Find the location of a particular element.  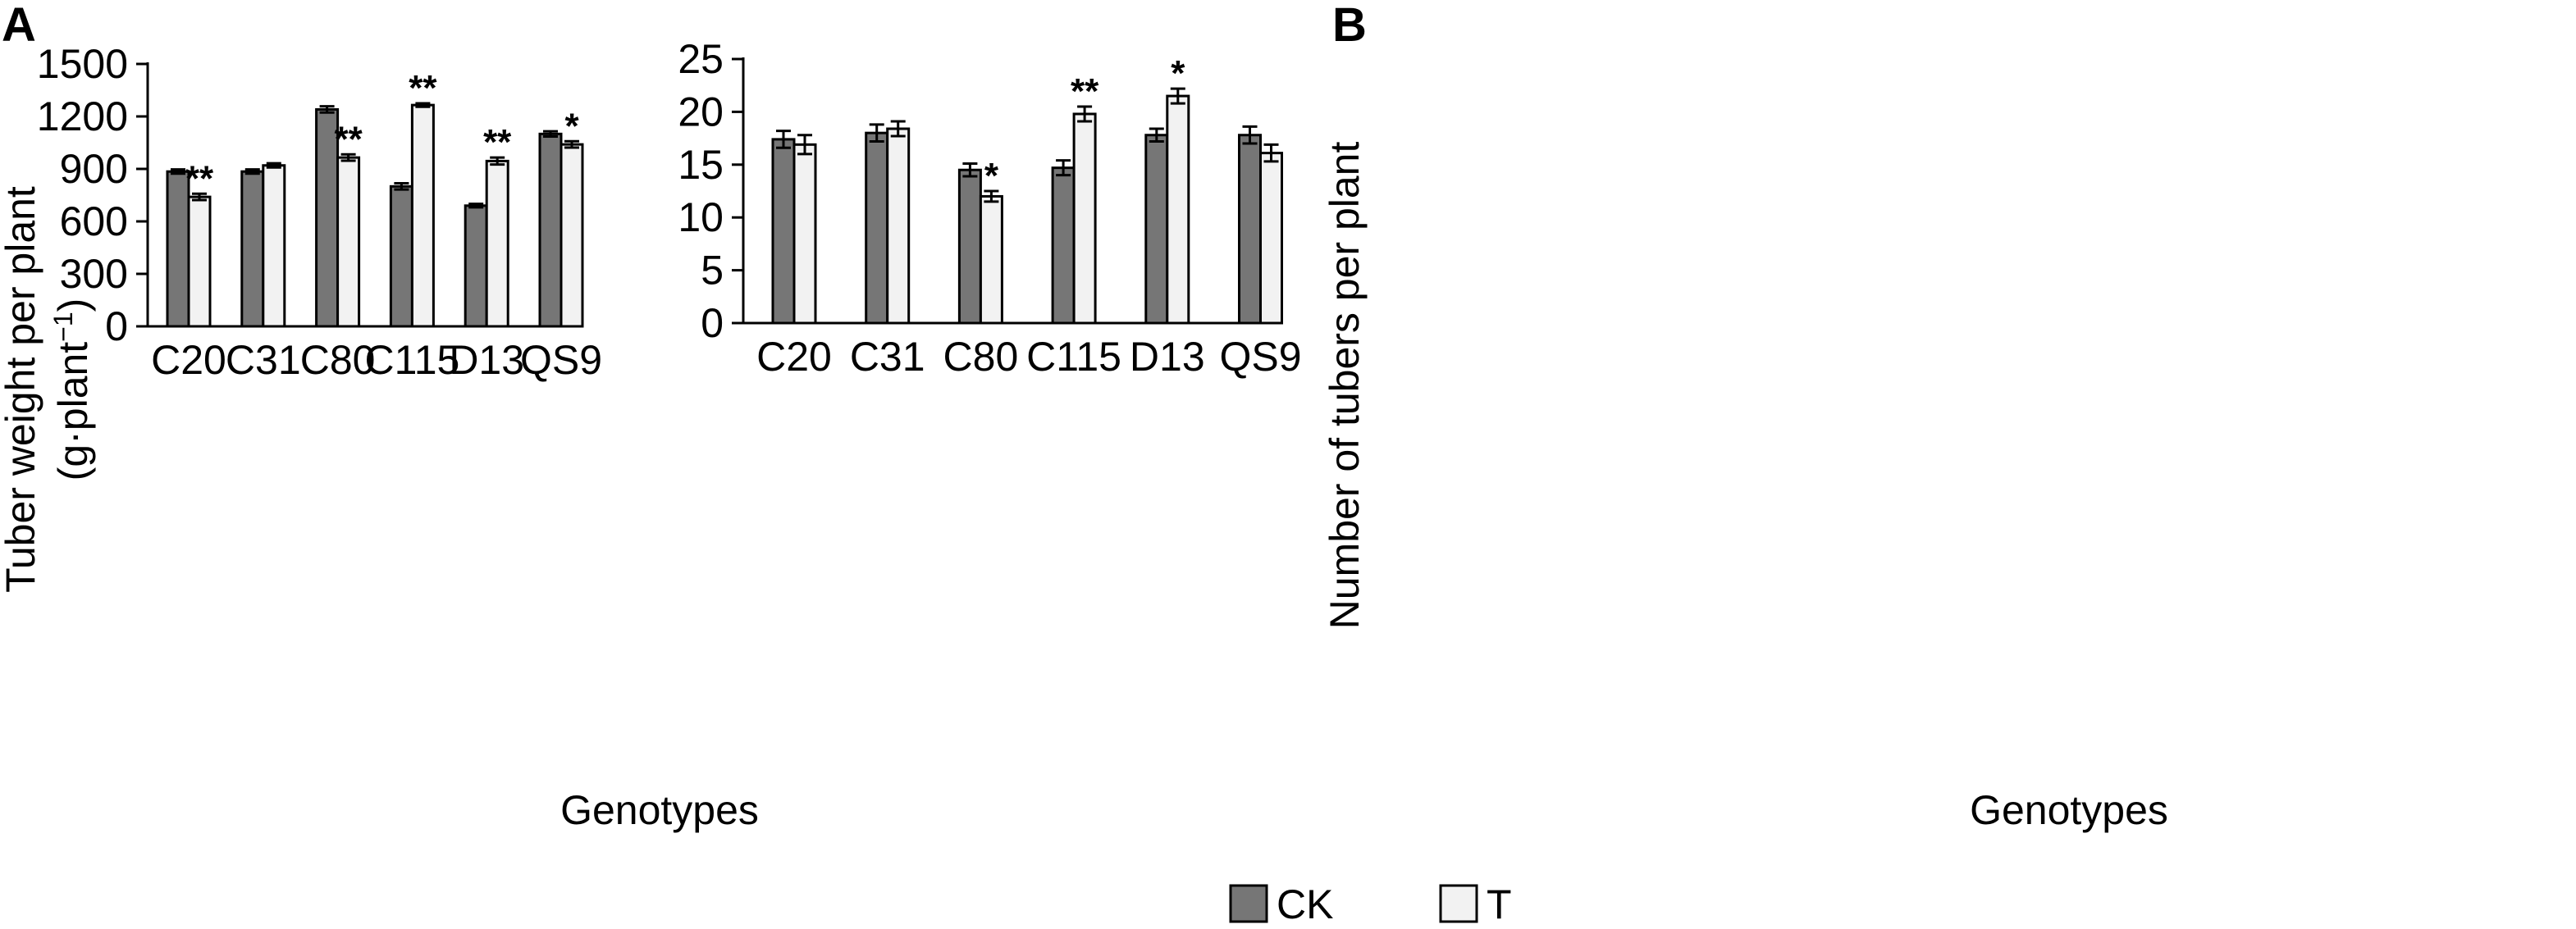

panel-a-category-label: C115 is located at coordinates (412, 360).